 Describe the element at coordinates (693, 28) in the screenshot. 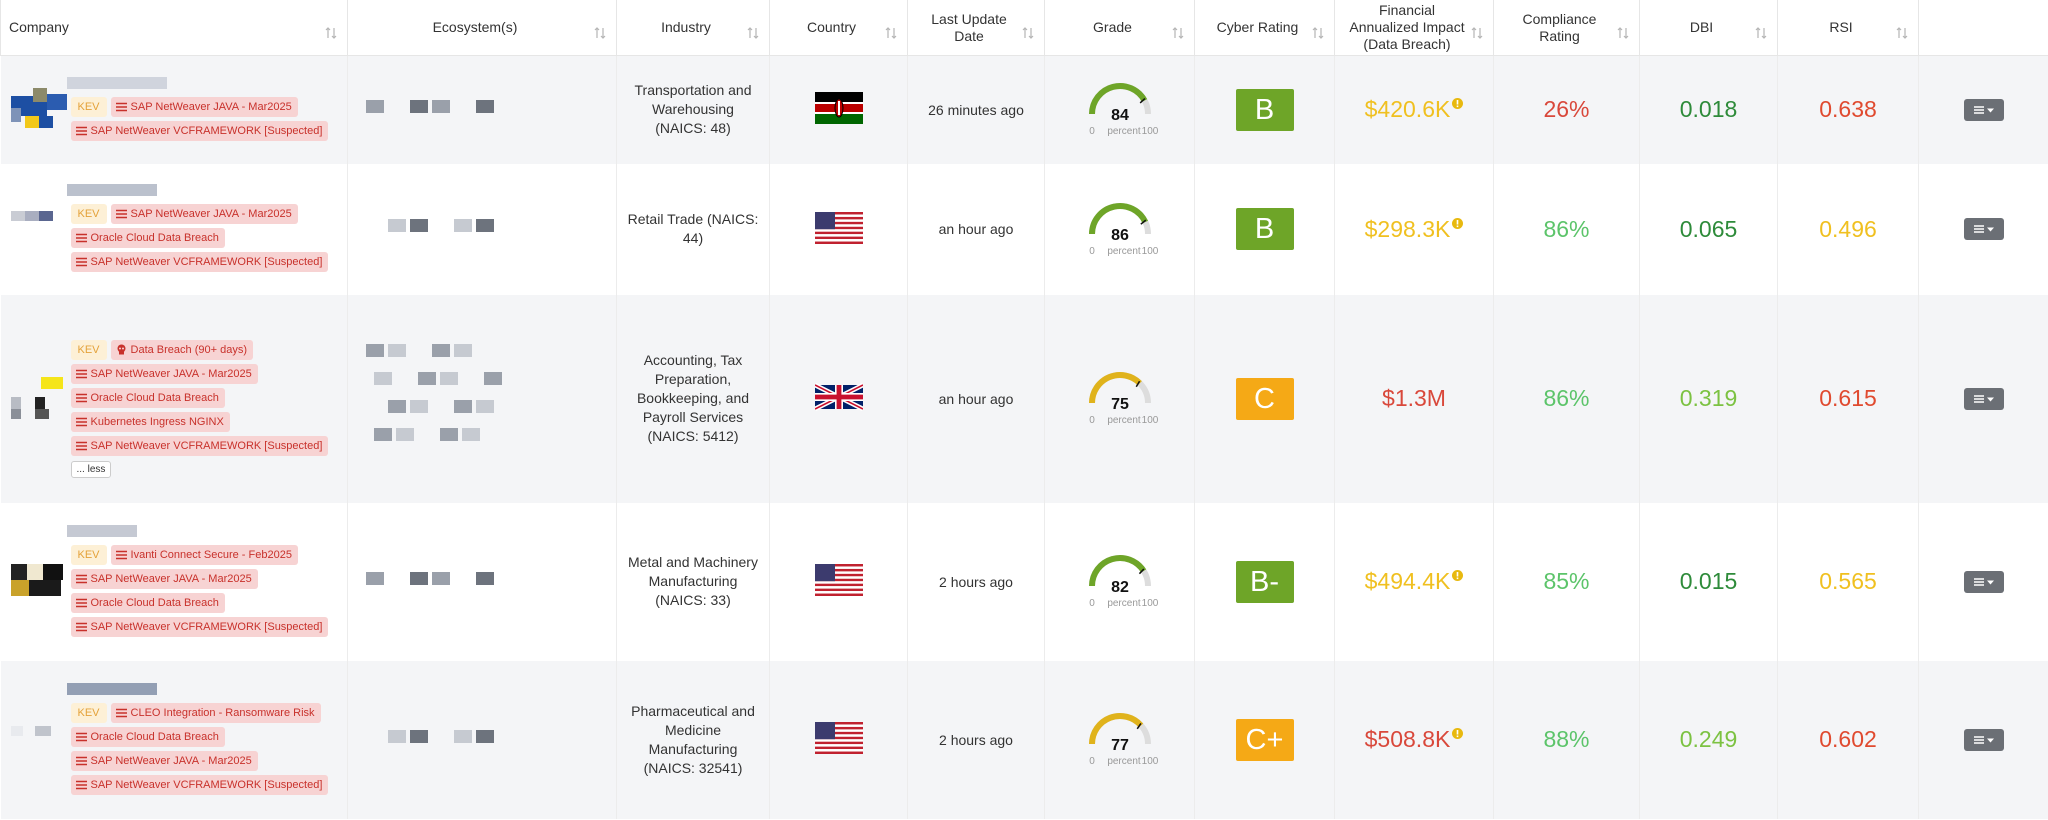

I see `column-header: Industry` at that location.